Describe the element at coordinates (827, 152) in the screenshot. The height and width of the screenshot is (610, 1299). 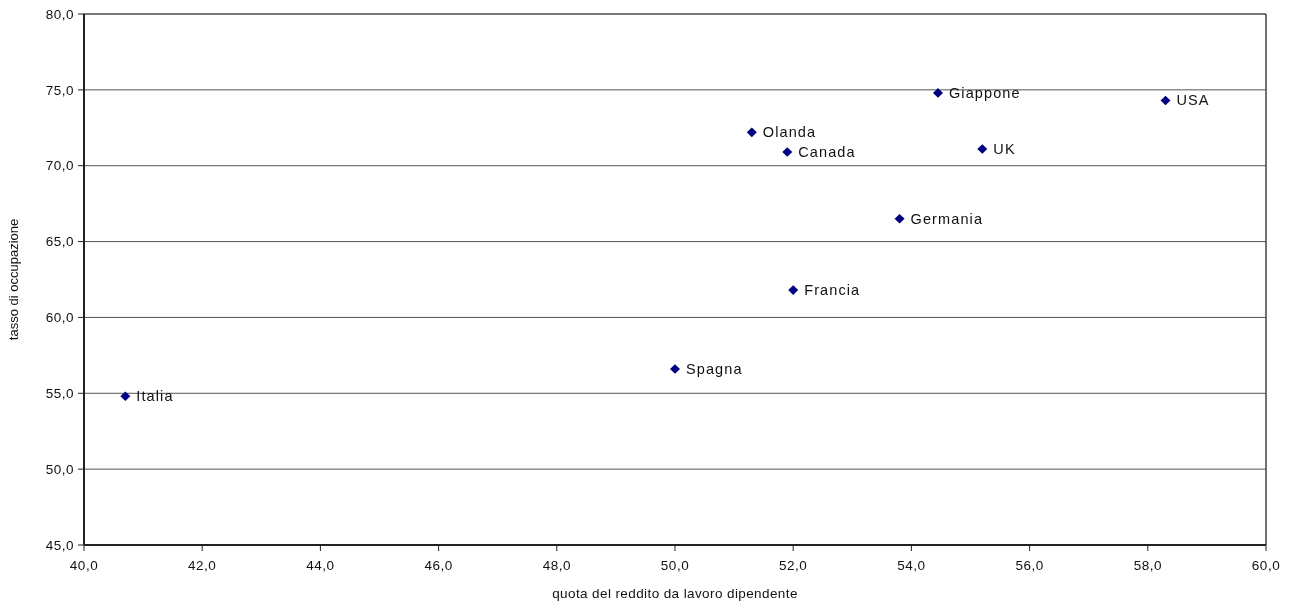
I see `annotation: Canada` at that location.